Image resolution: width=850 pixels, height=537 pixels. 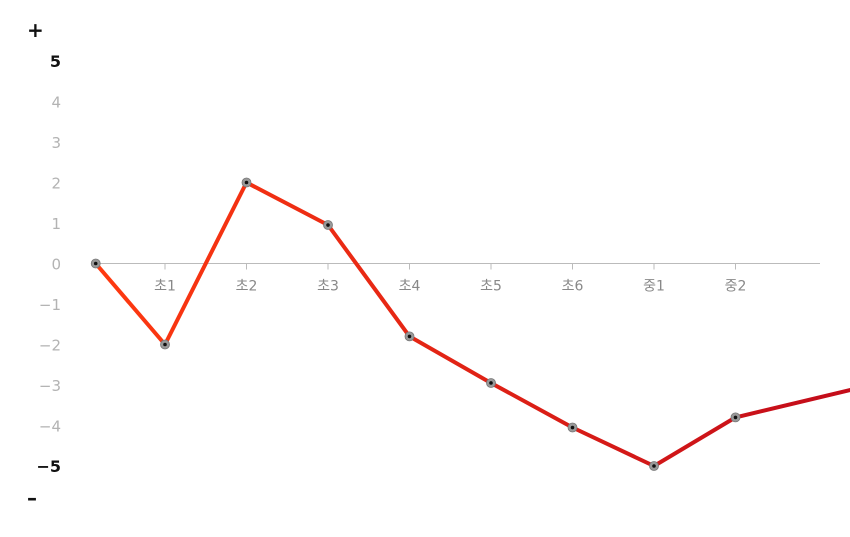 I want to click on x-tick-label: 중2, so click(x=736, y=287).